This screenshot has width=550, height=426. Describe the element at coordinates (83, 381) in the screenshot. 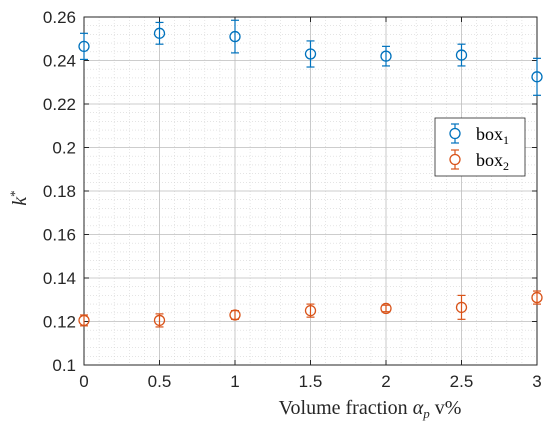

I see `x-tick-label: 0` at that location.